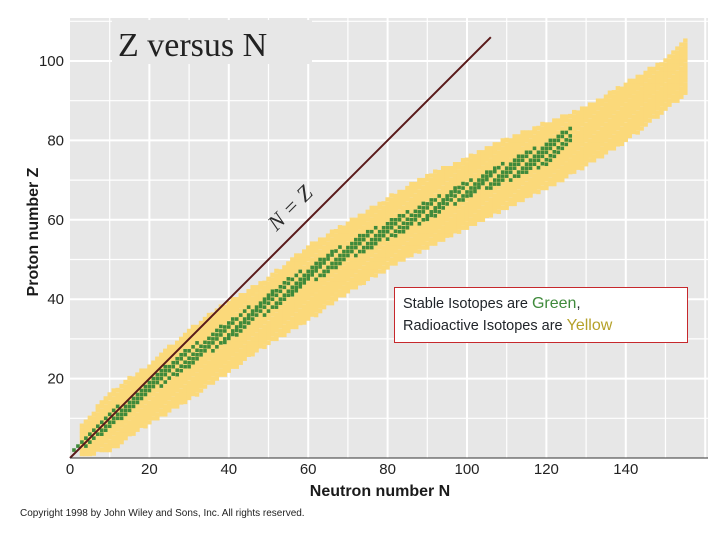 This screenshot has width=720, height=540. What do you see at coordinates (33, 231) in the screenshot?
I see `y-axis-label: Proton number Z` at bounding box center [33, 231].